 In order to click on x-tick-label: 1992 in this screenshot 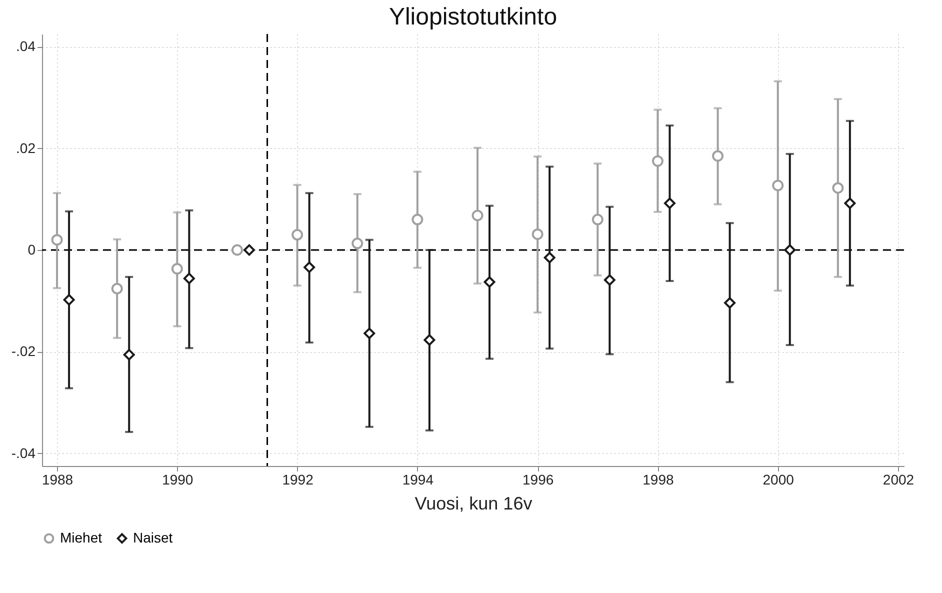, I will do `click(298, 480)`.